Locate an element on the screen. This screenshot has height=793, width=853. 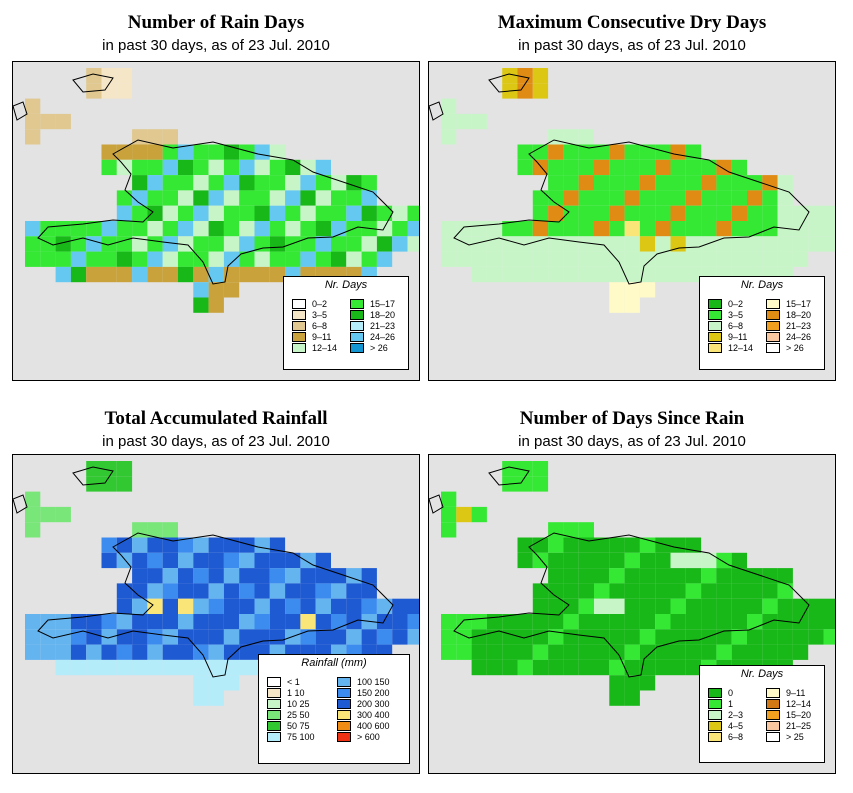
panel-title: Number of Days Since Rain is located at coordinates (632, 418).